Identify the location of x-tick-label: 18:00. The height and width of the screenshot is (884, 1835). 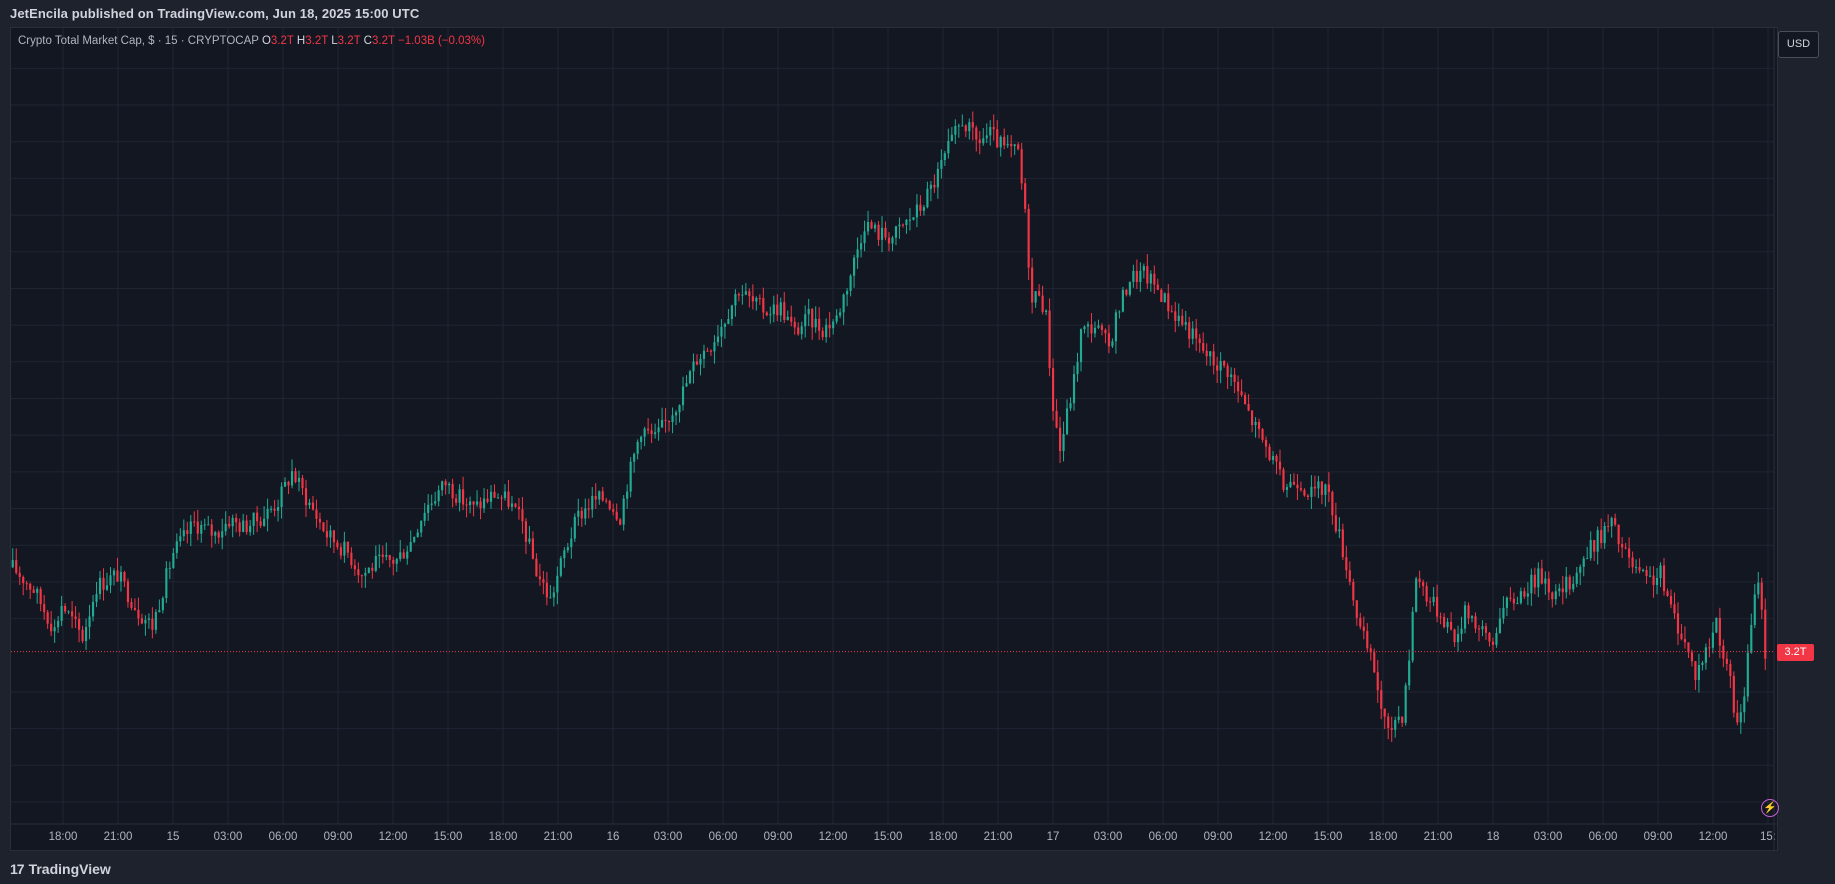
(943, 837).